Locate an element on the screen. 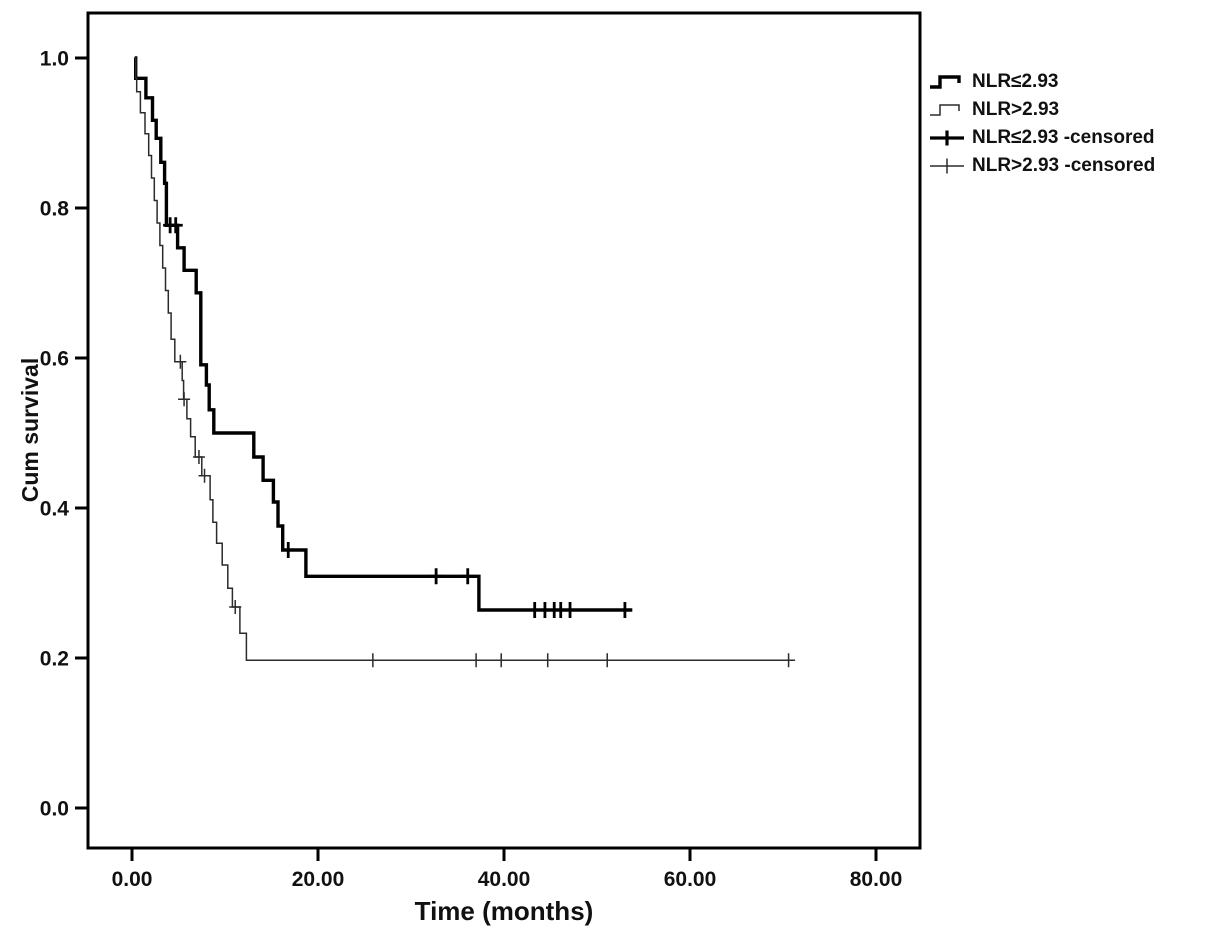 The height and width of the screenshot is (938, 1205). y-tick-label: 0.6 is located at coordinates (54, 359).